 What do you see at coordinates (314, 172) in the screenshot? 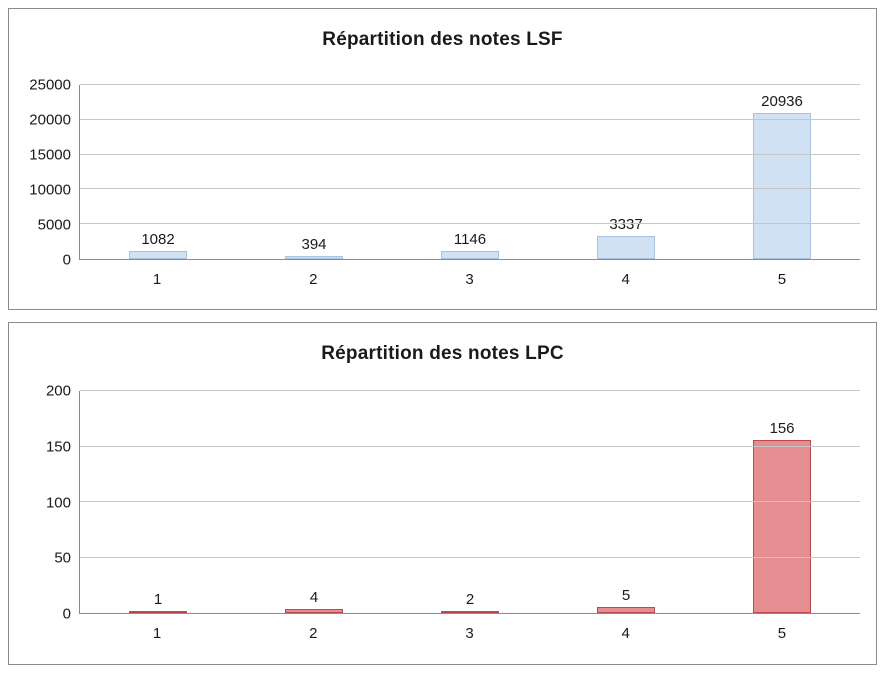
I see `bar-group: 394` at bounding box center [314, 172].